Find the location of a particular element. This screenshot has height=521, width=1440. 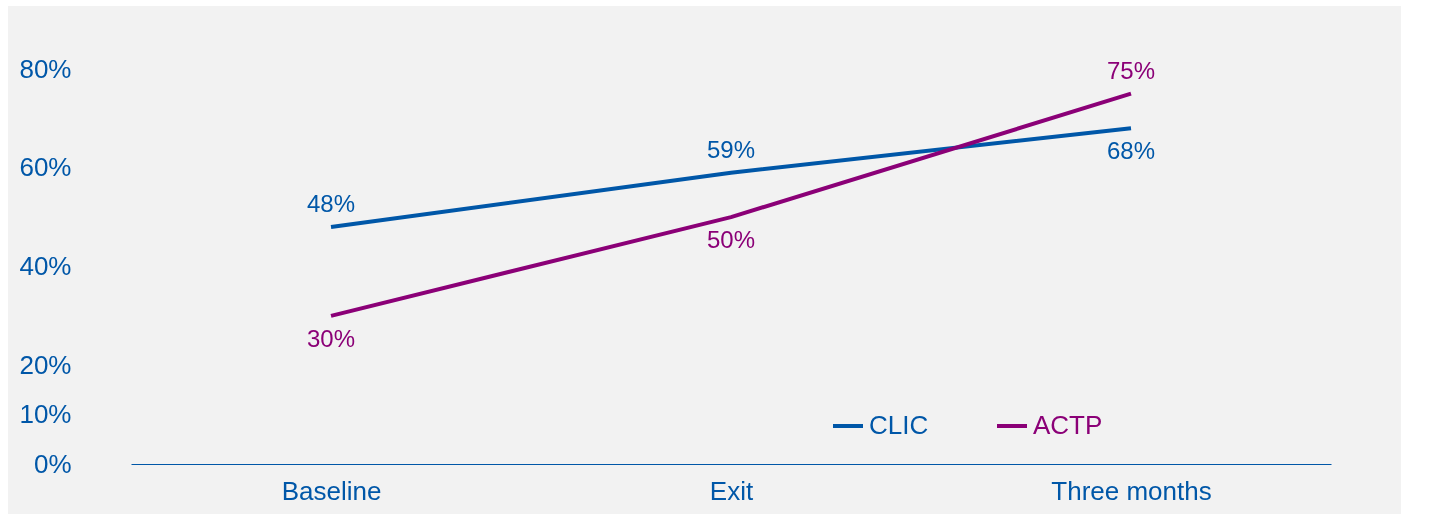

data-label: 75% is located at coordinates (1131, 70).